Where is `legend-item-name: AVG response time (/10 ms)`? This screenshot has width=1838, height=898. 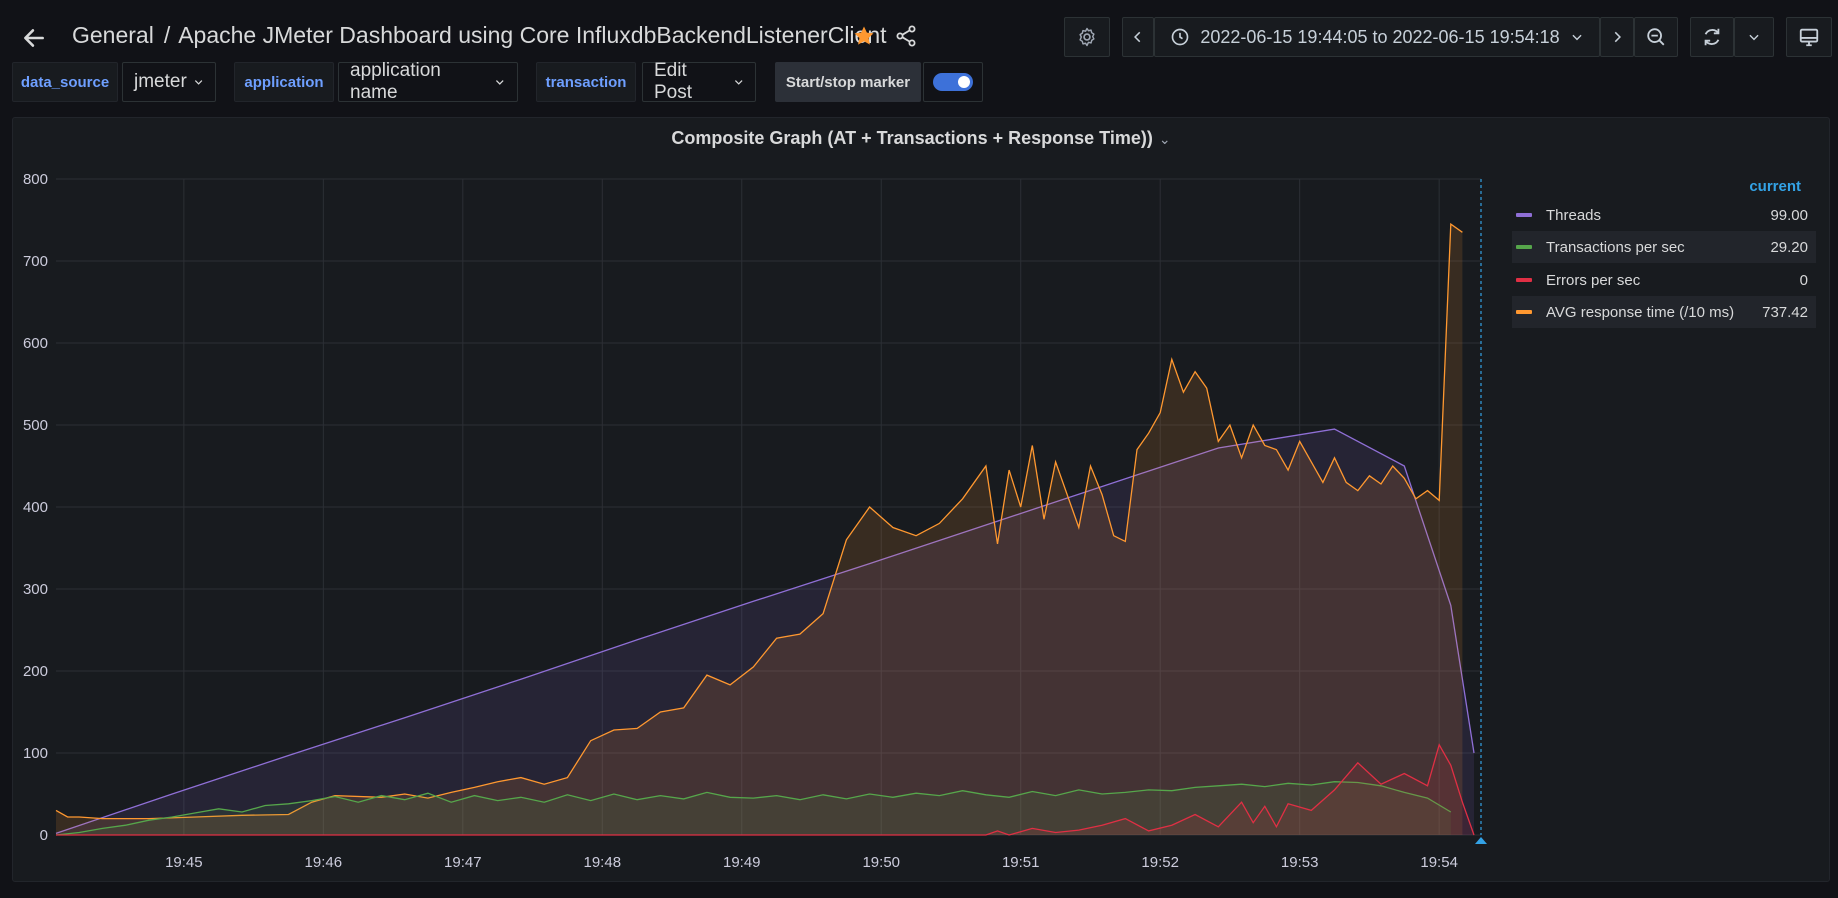 legend-item-name: AVG response time (/10 ms) is located at coordinates (1640, 312).